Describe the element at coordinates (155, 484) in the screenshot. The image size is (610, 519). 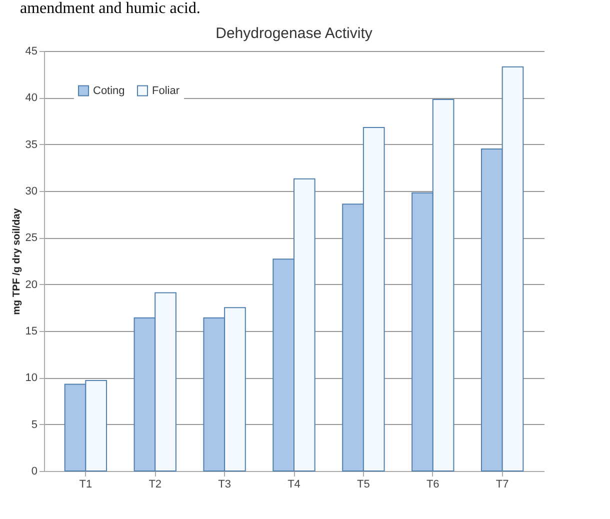
I see `x-tick-label: T2` at that location.